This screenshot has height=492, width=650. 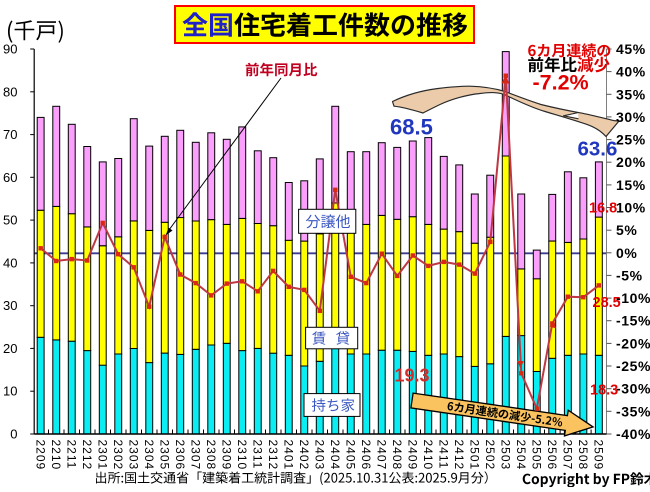 What do you see at coordinates (10, 134) in the screenshot?
I see `svg-text: 70` at bounding box center [10, 134].